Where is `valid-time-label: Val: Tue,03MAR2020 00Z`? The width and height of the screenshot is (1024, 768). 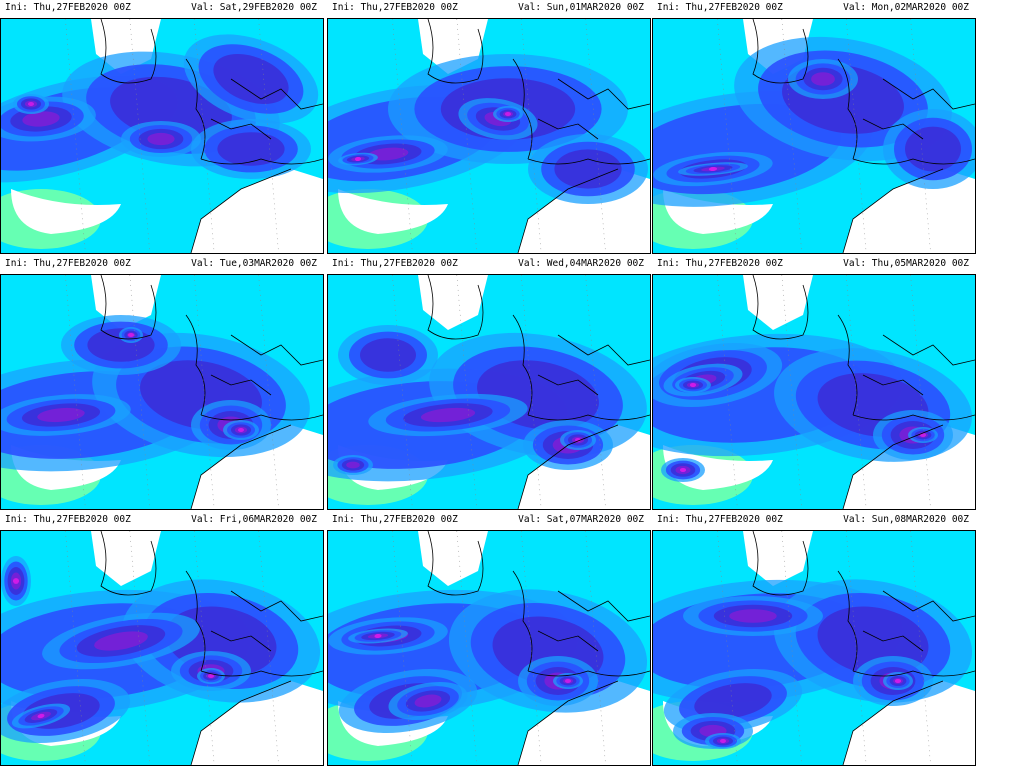
valid-time-label: Val: Tue,03MAR2020 00Z is located at coordinates (254, 263).